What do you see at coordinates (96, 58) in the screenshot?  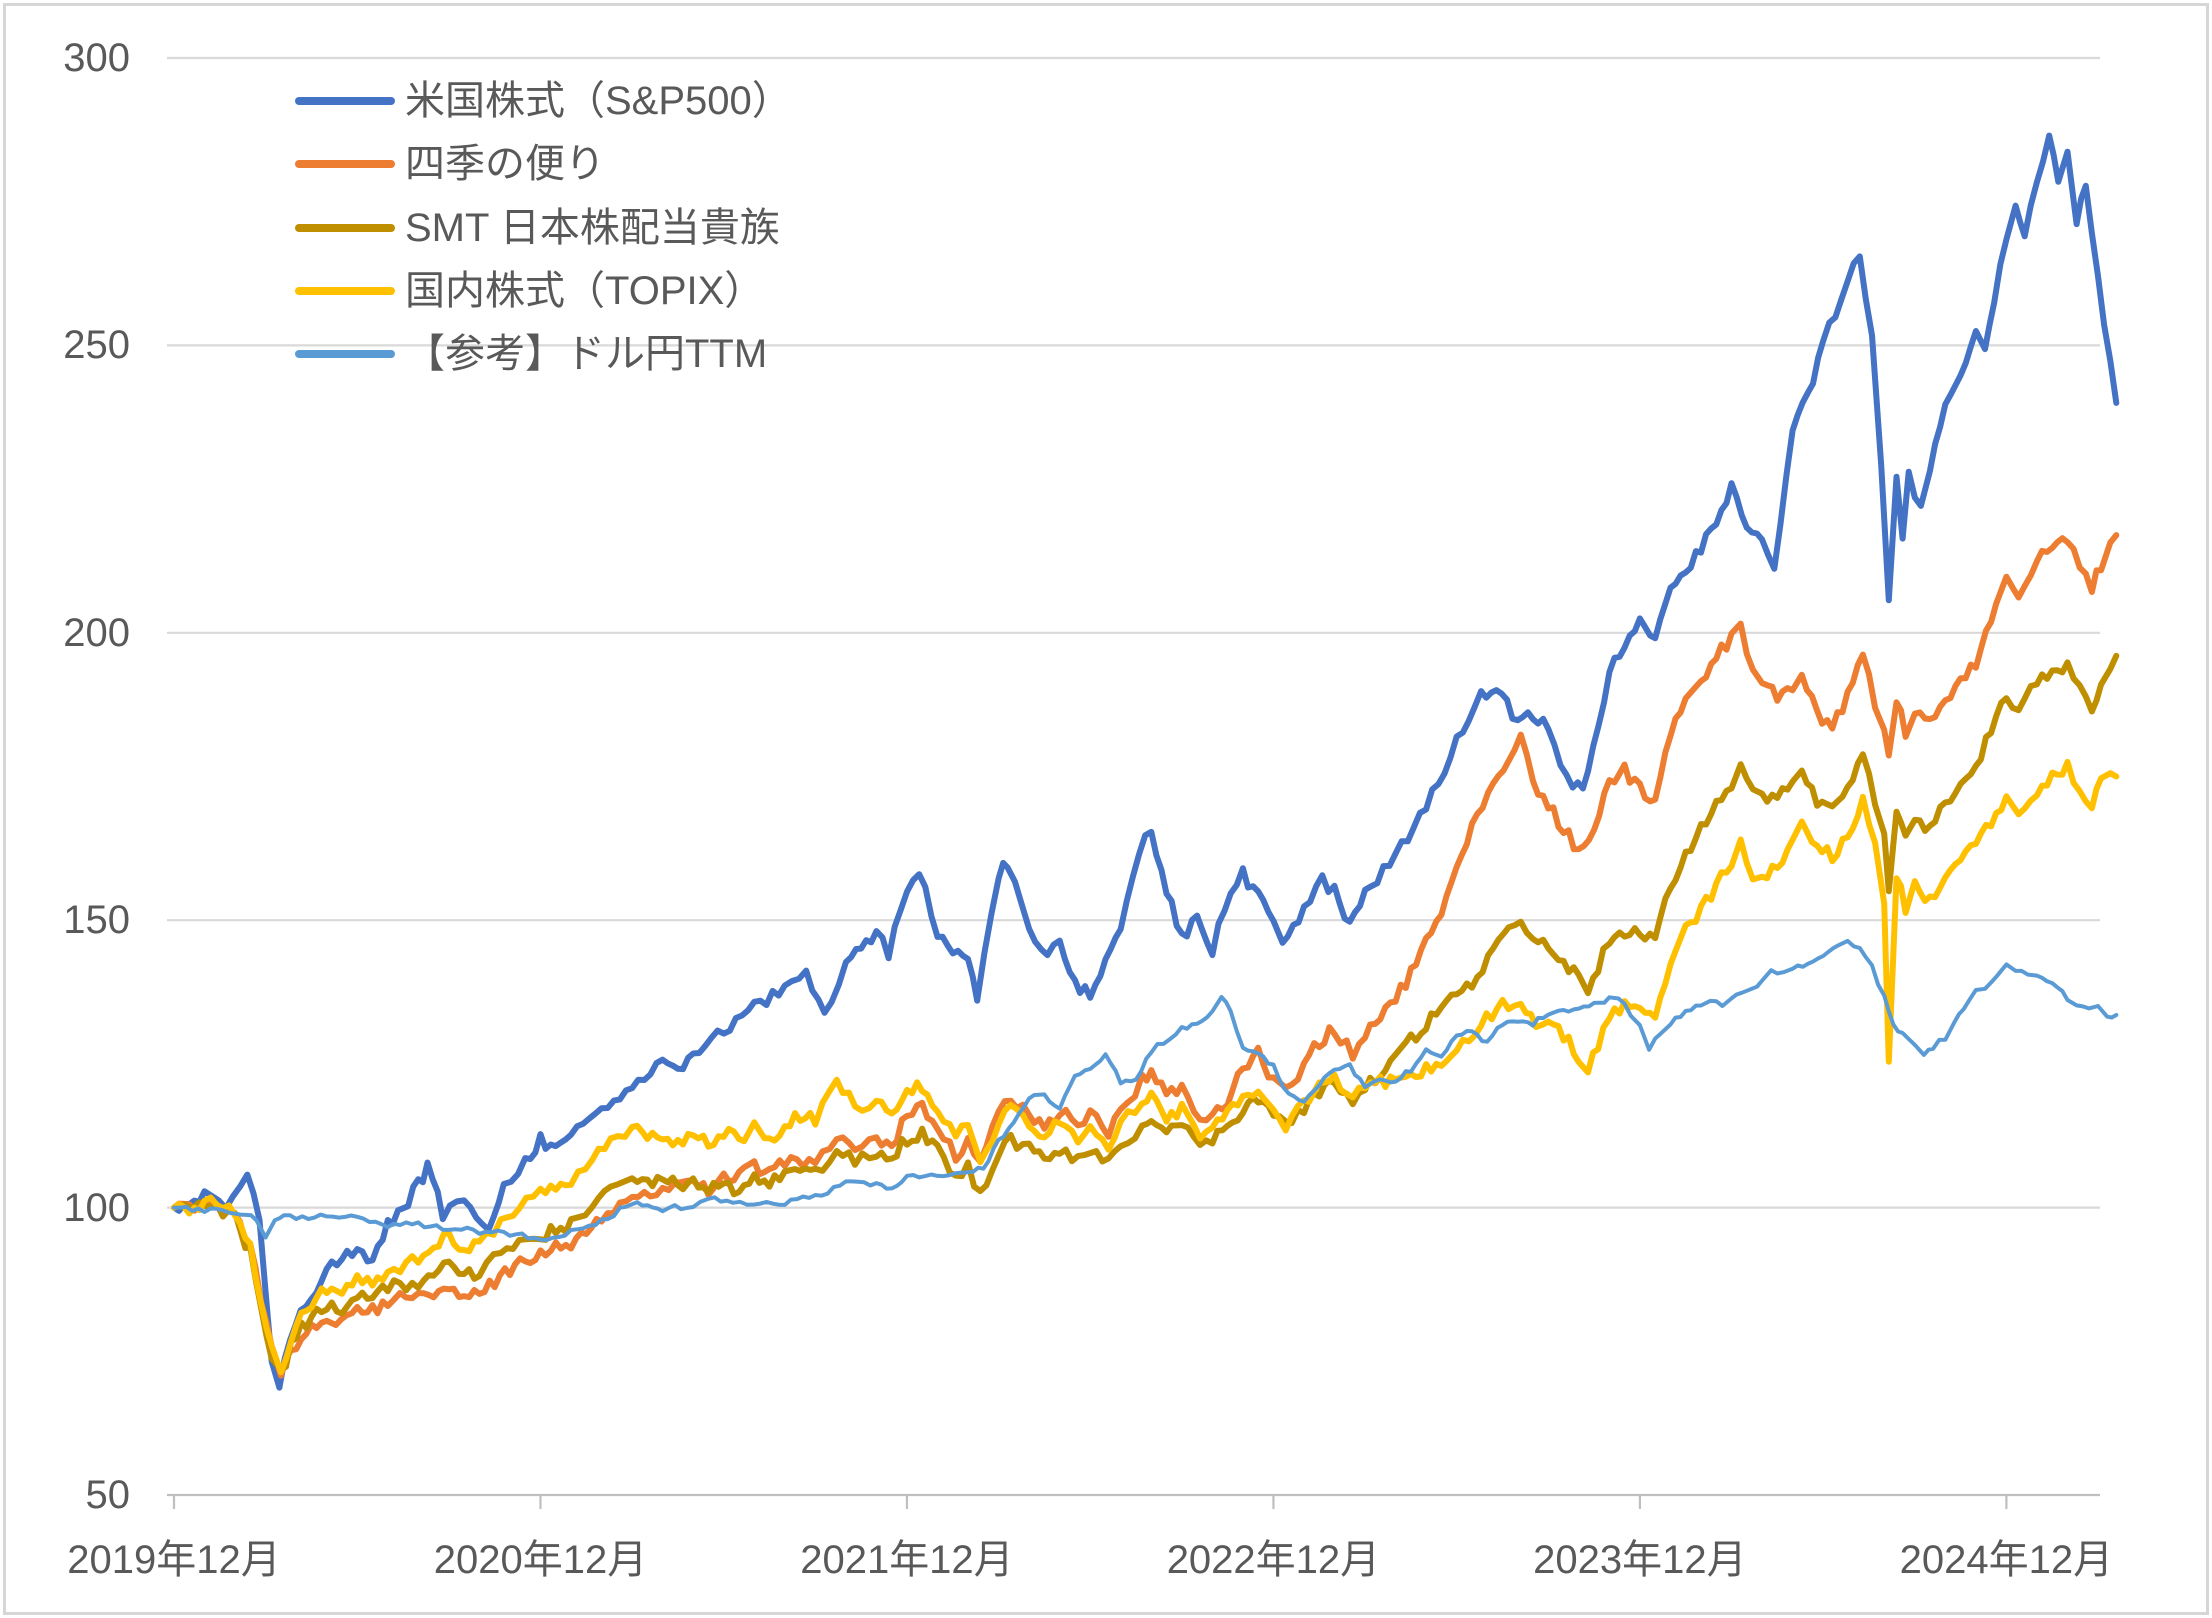 I see `y-axis-label-300: 300` at bounding box center [96, 58].